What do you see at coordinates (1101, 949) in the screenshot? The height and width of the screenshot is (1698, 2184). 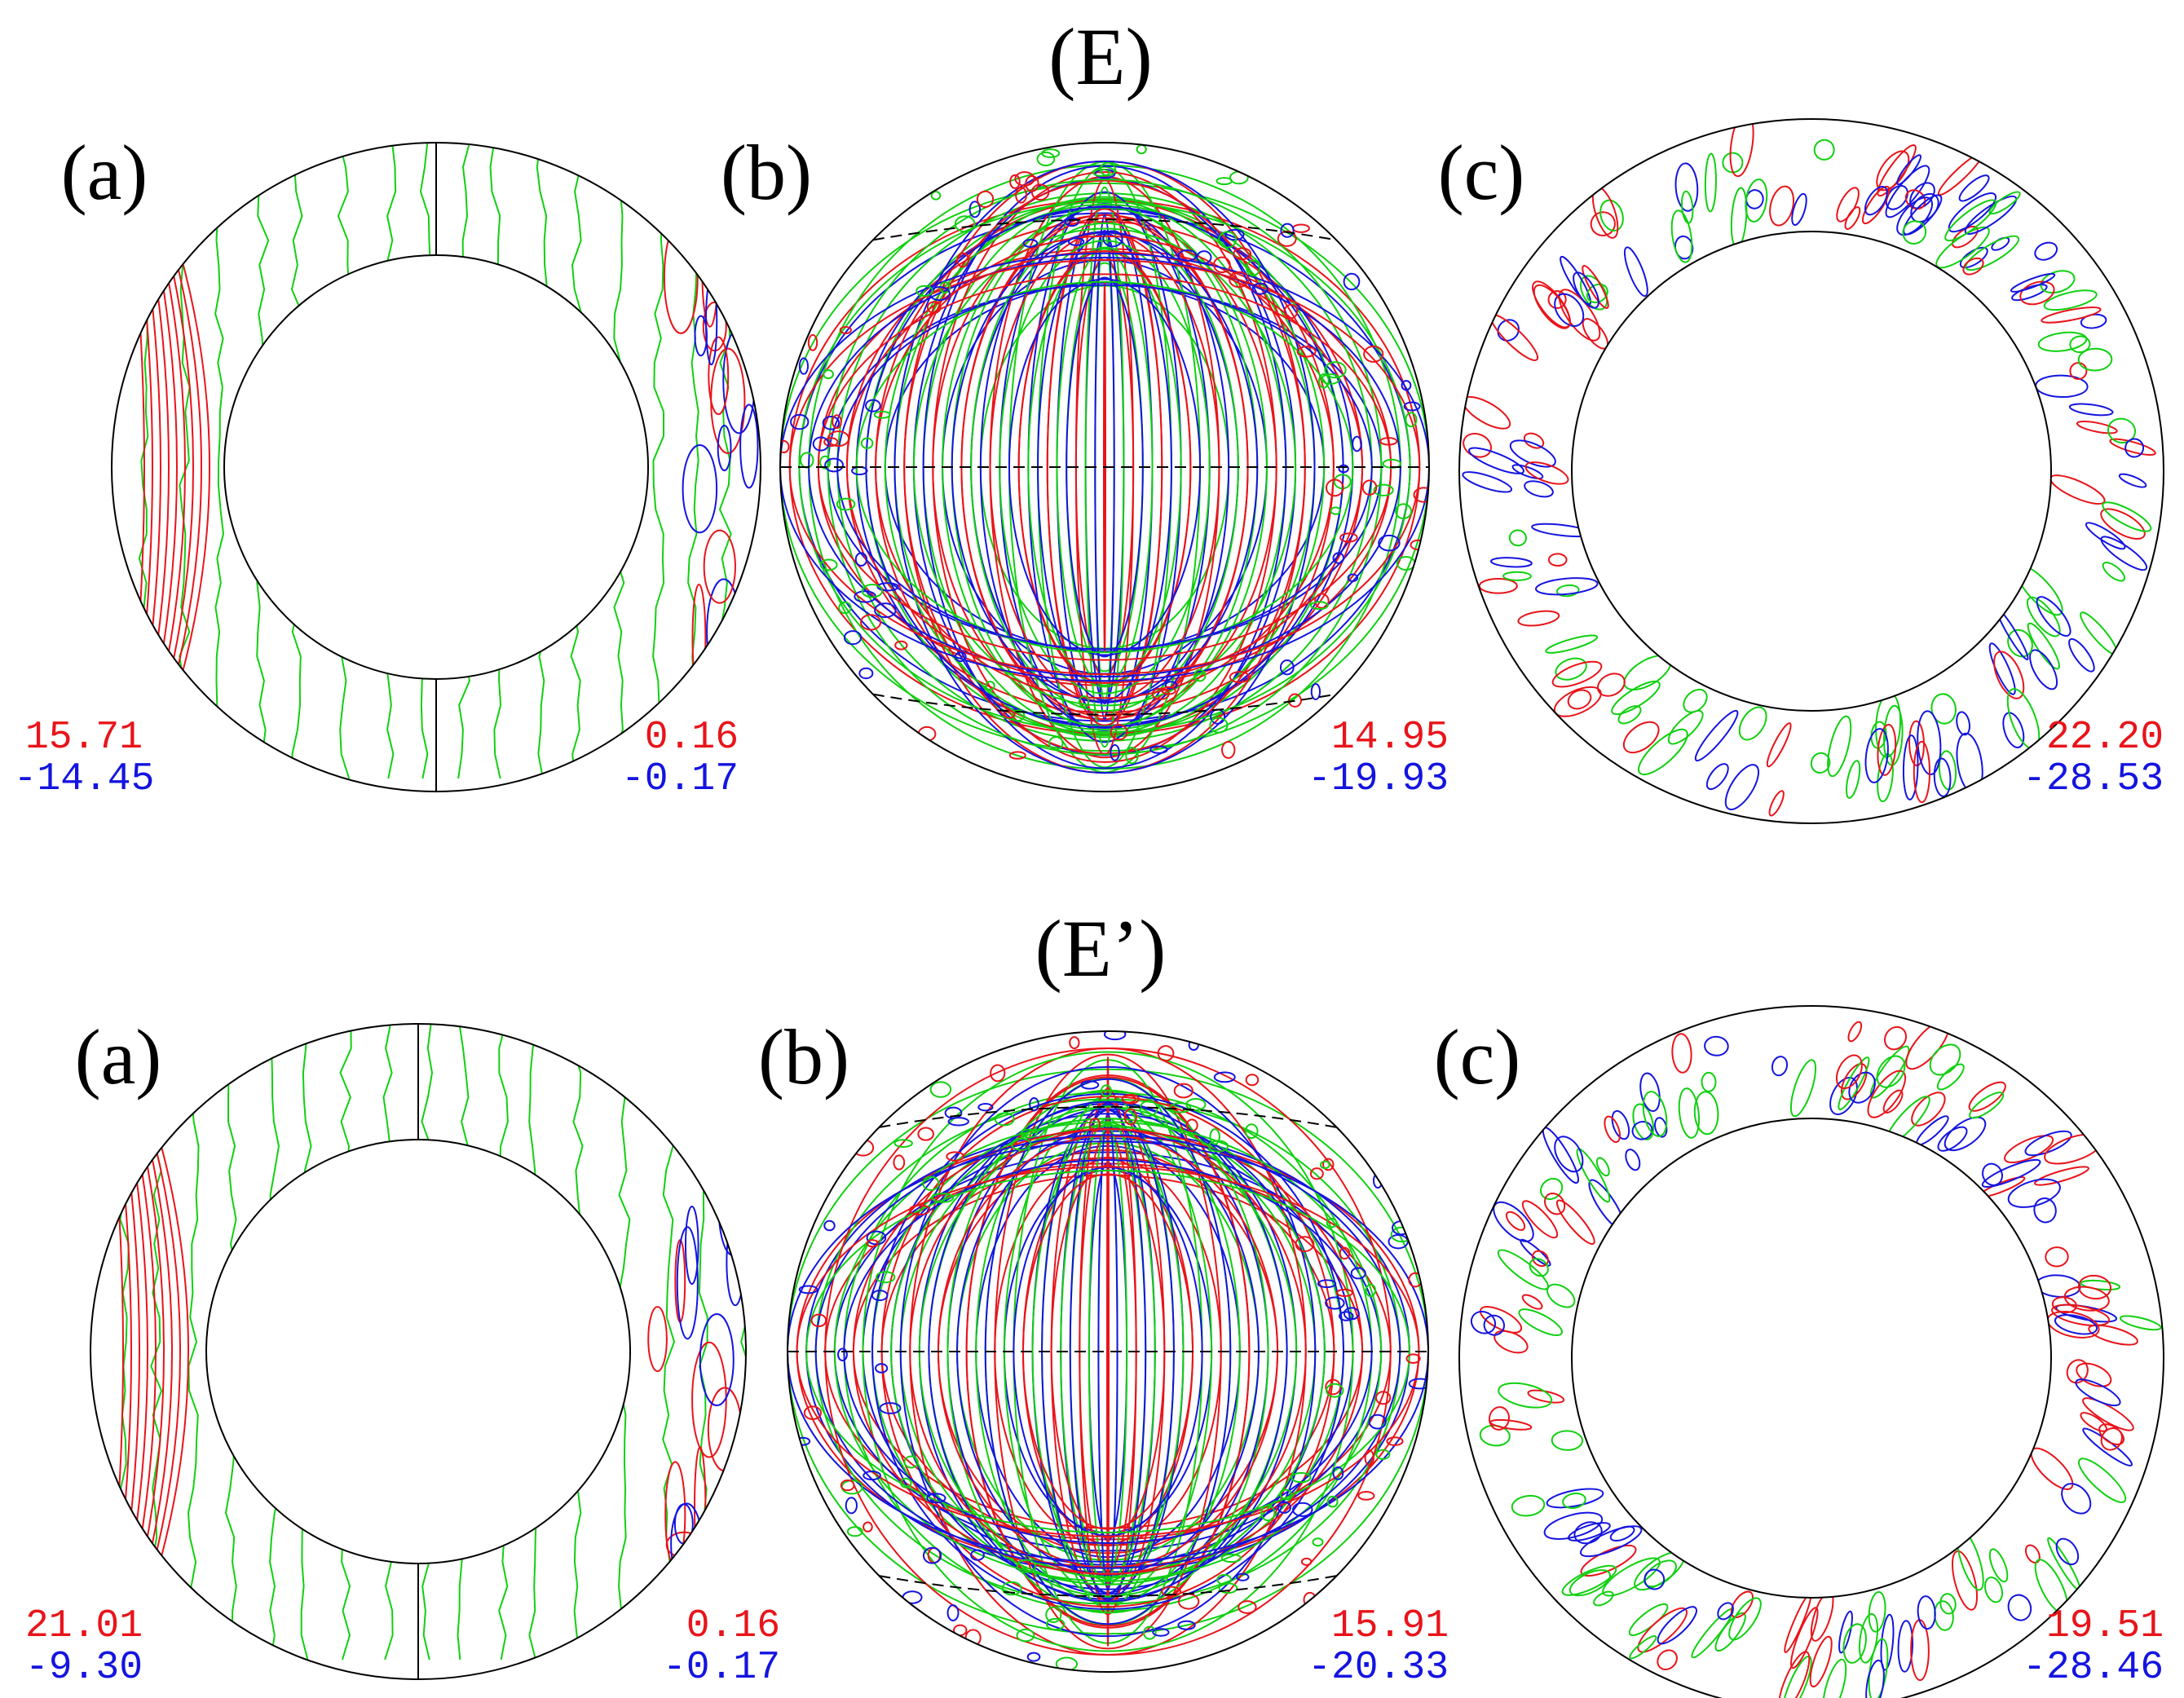 I see `figure-title: (E’)` at bounding box center [1101, 949].